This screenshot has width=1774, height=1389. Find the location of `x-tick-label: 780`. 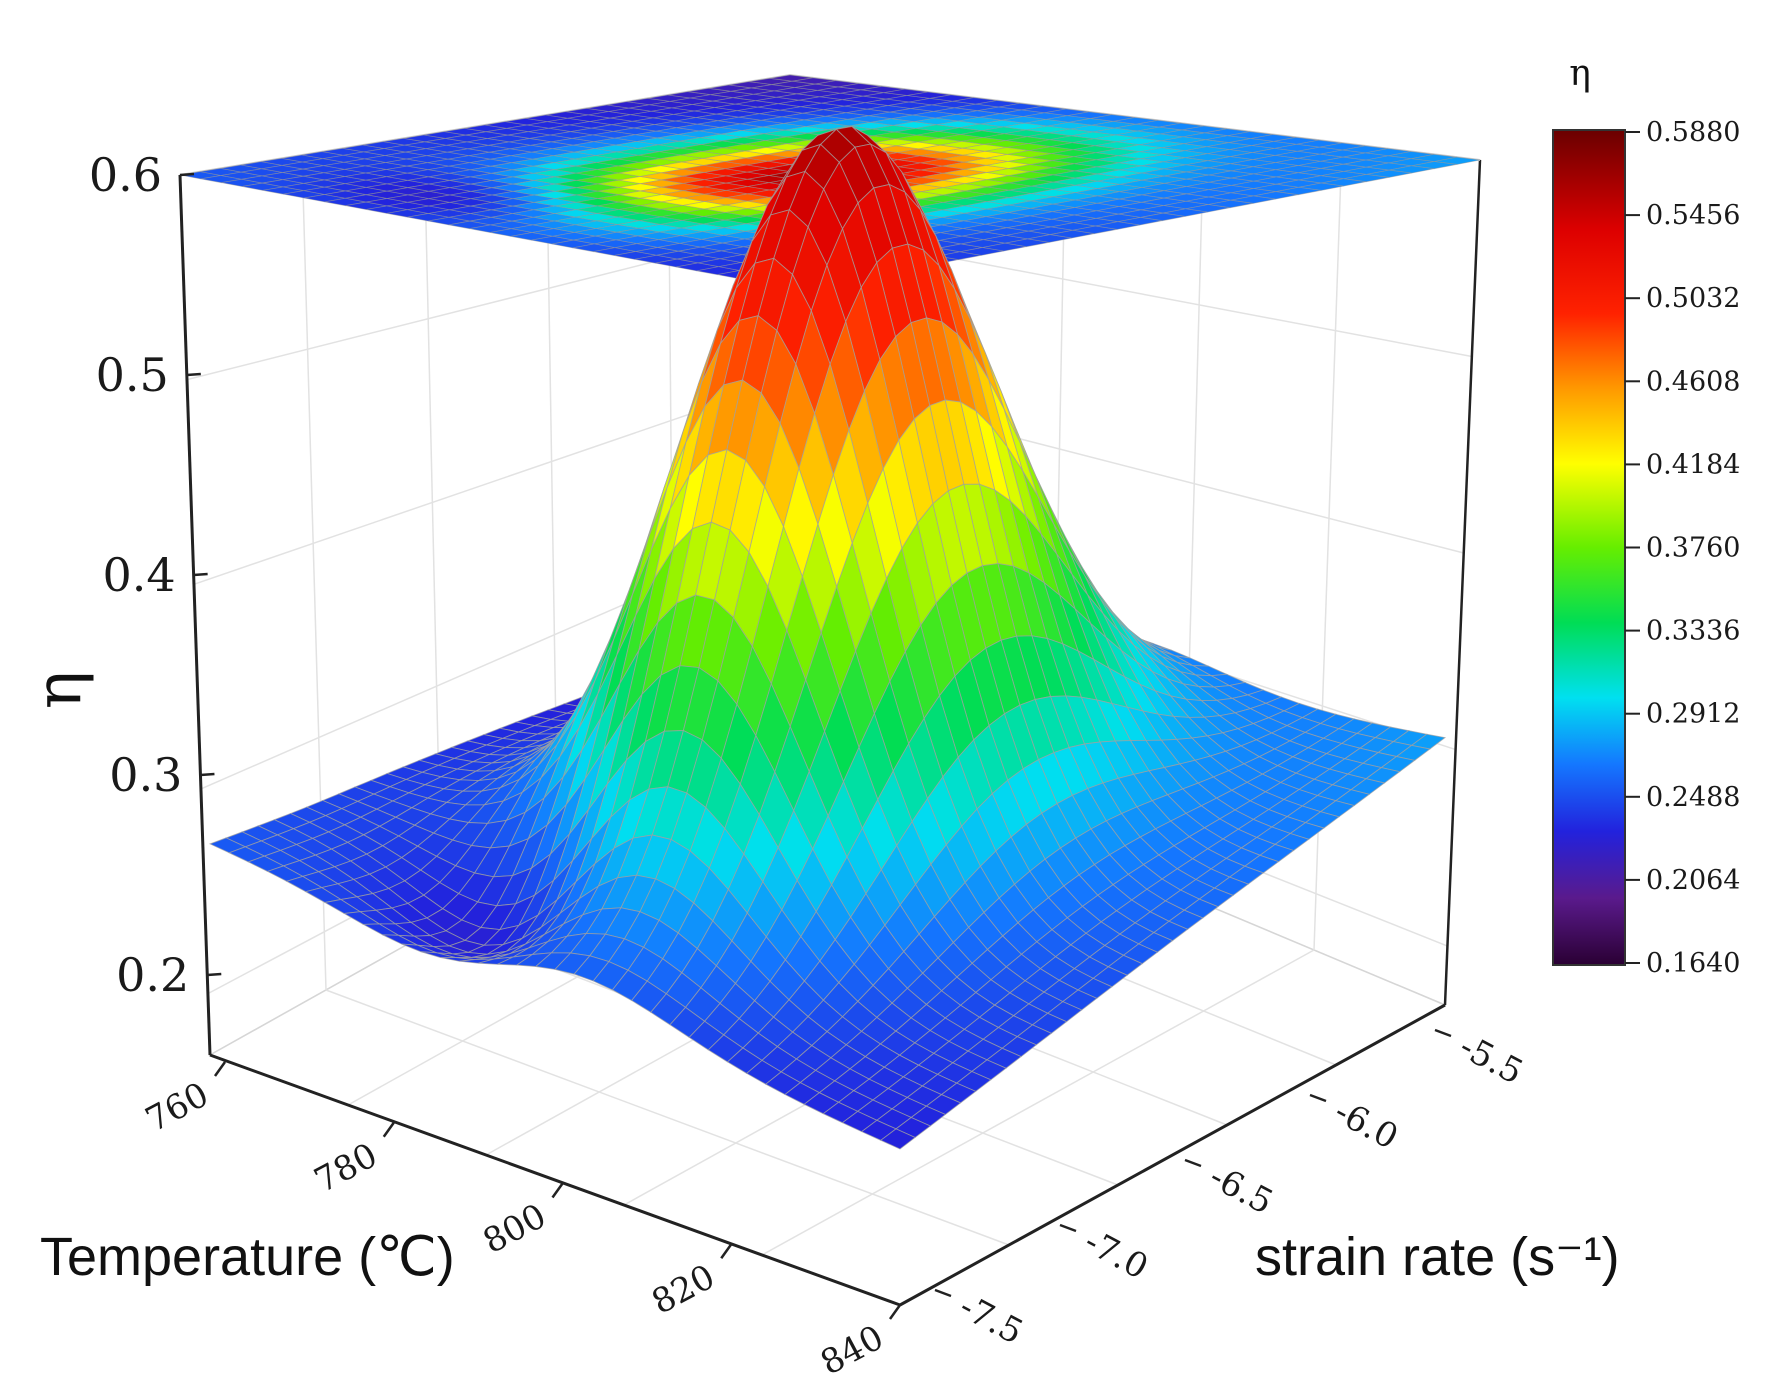

x-tick-label: 780 is located at coordinates (346, 1168).